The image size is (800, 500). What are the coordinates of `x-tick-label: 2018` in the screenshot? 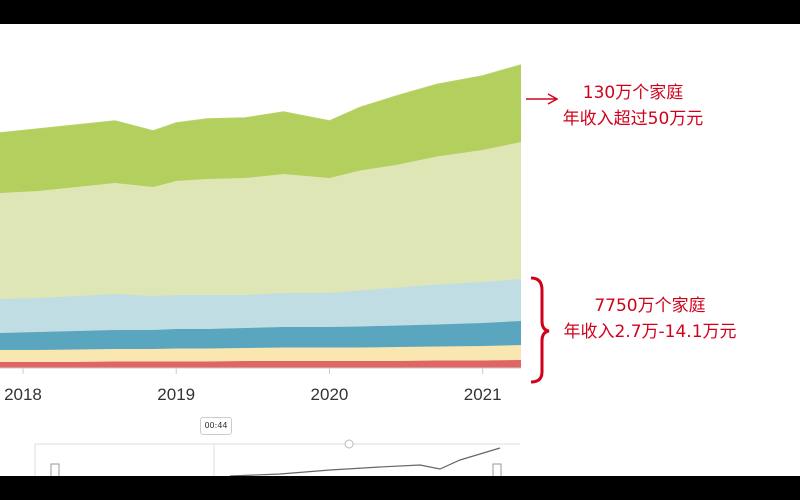 It's located at (23, 394).